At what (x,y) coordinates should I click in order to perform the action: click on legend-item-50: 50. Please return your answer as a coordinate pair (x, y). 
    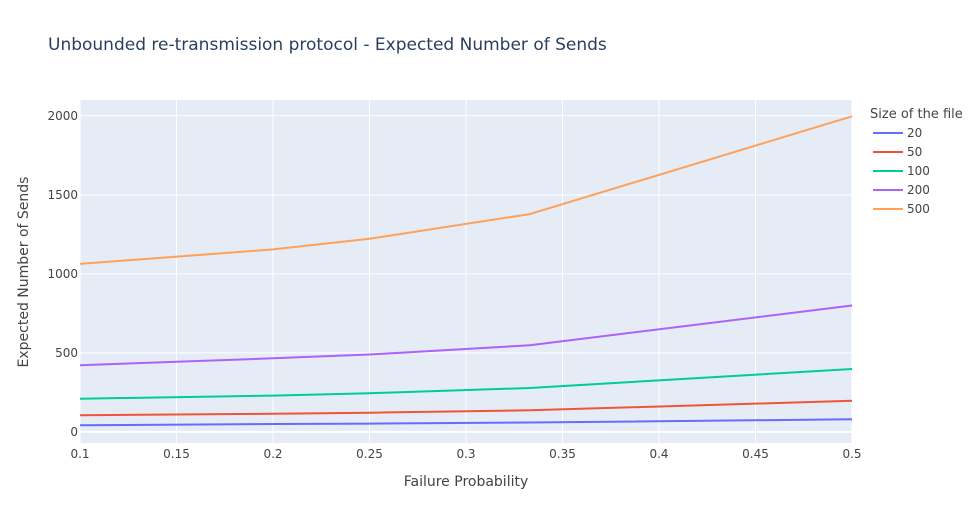
    Looking at the image, I should click on (897, 152).